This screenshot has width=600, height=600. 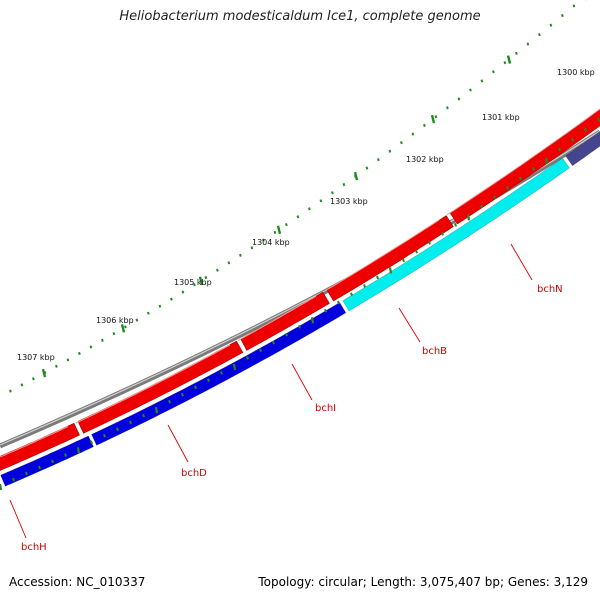 I want to click on leader-line-bchI, so click(x=302, y=382).